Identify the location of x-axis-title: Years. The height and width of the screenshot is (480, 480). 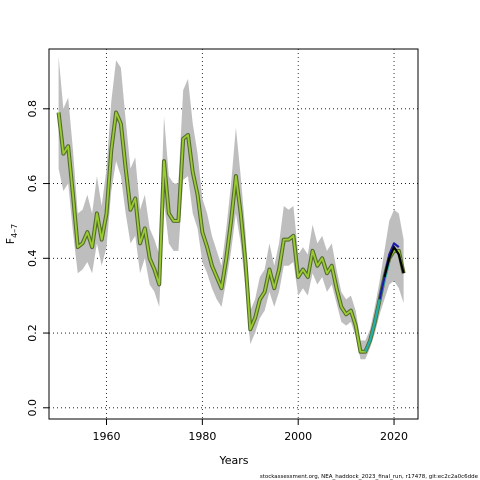
(233, 460).